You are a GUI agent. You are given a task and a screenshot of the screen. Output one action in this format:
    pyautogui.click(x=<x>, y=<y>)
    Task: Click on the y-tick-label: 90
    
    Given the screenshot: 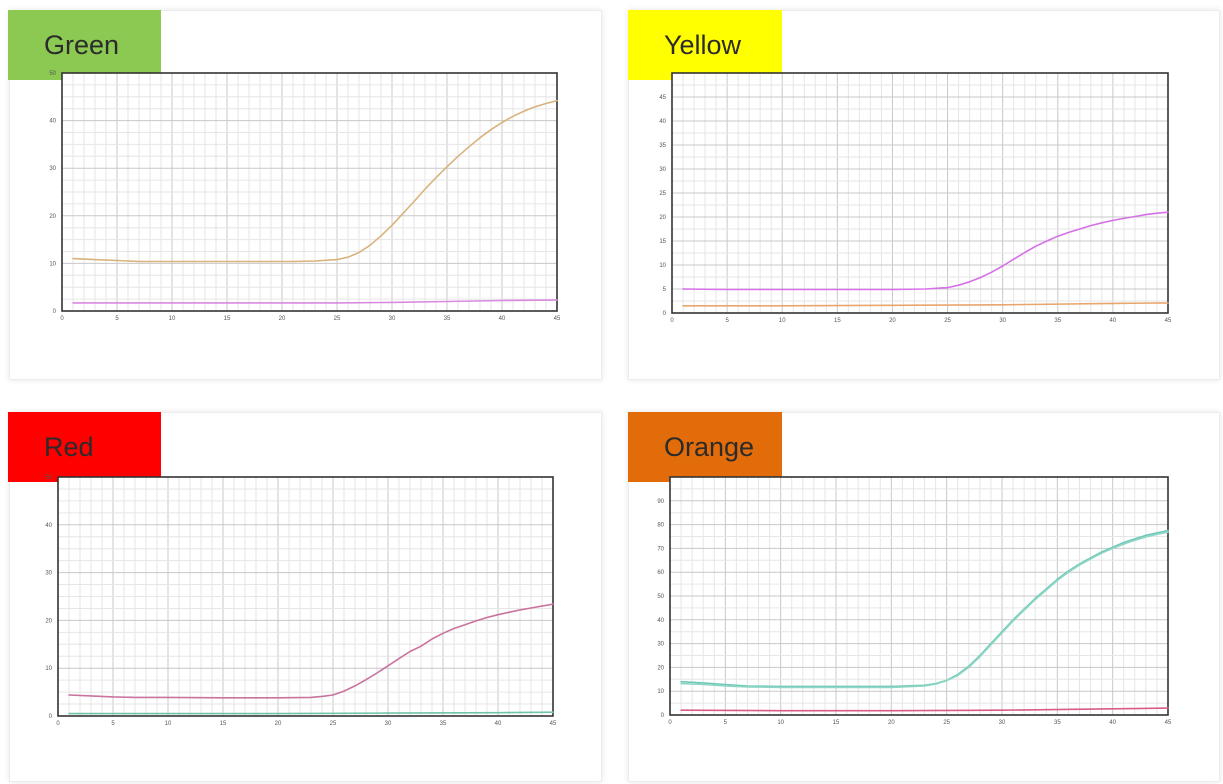 What is the action you would take?
    pyautogui.click(x=660, y=502)
    